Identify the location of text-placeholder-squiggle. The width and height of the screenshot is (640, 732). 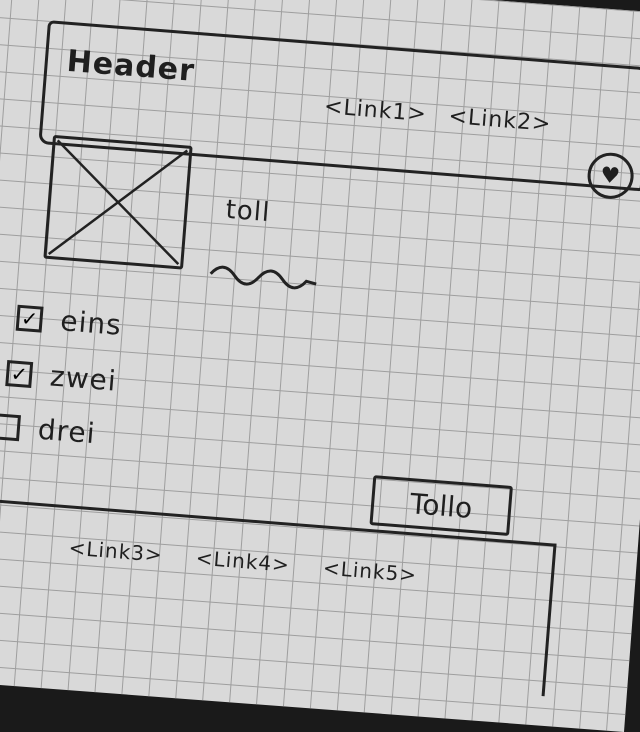
(263, 277).